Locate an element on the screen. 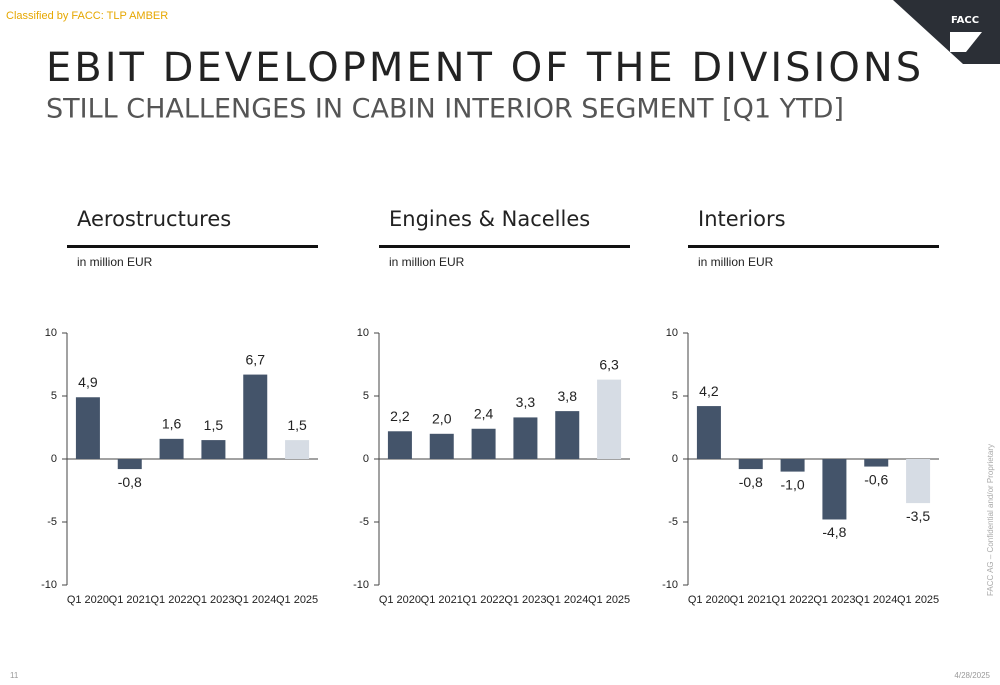 The image size is (1000, 685). value-label: 1,6 is located at coordinates (172, 424).